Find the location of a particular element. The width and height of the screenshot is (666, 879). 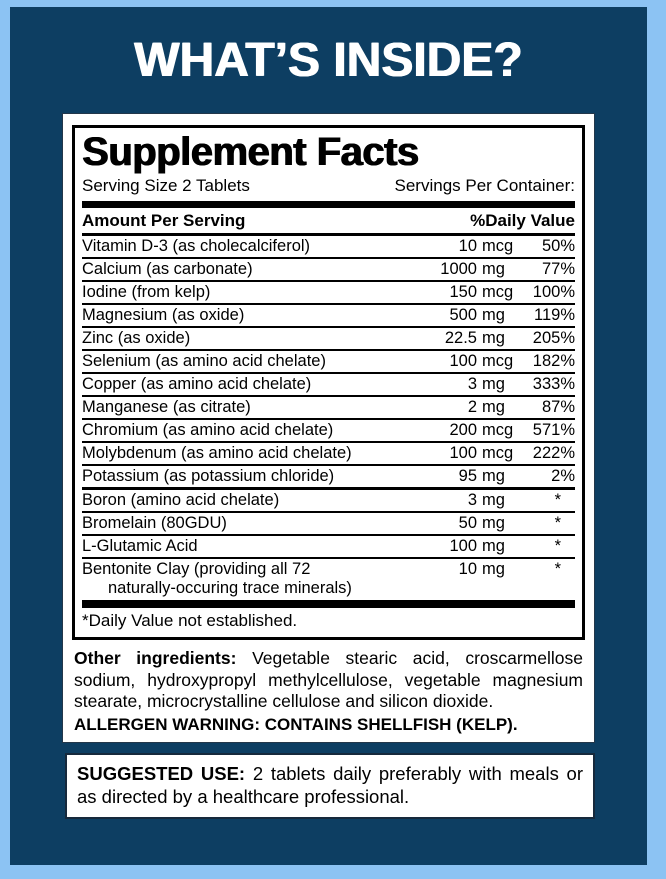

nutrient-name: Zinc (as oxide) is located at coordinates (136, 338).